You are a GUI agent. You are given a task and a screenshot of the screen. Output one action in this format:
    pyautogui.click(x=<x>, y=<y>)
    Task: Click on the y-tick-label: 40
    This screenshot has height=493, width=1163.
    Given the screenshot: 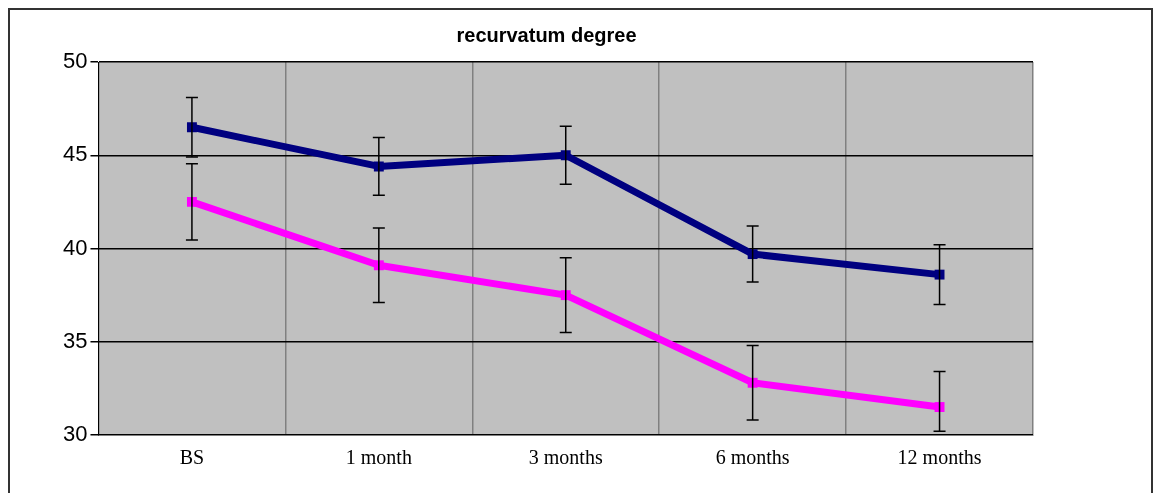 What is the action you would take?
    pyautogui.click(x=75, y=247)
    